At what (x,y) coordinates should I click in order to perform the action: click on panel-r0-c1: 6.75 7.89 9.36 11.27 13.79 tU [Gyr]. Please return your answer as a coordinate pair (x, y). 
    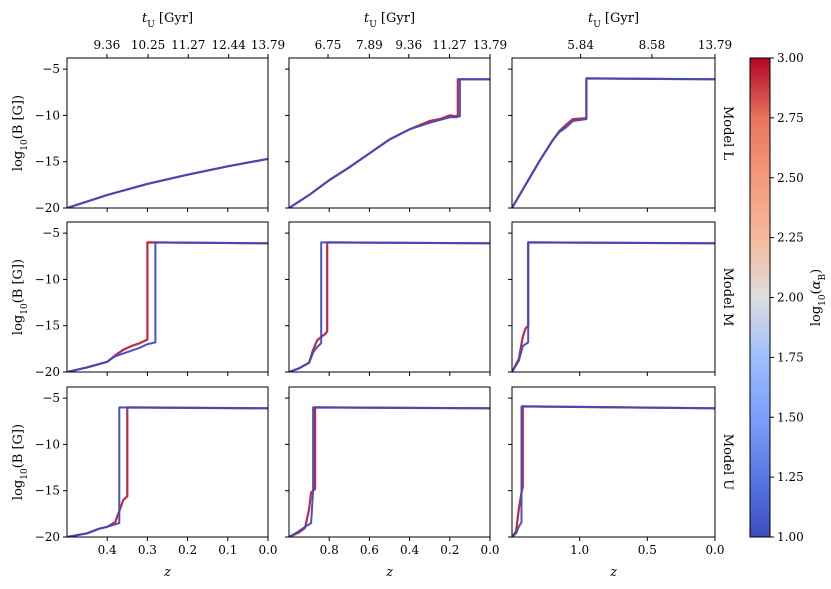
    Looking at the image, I should click on (396, 111).